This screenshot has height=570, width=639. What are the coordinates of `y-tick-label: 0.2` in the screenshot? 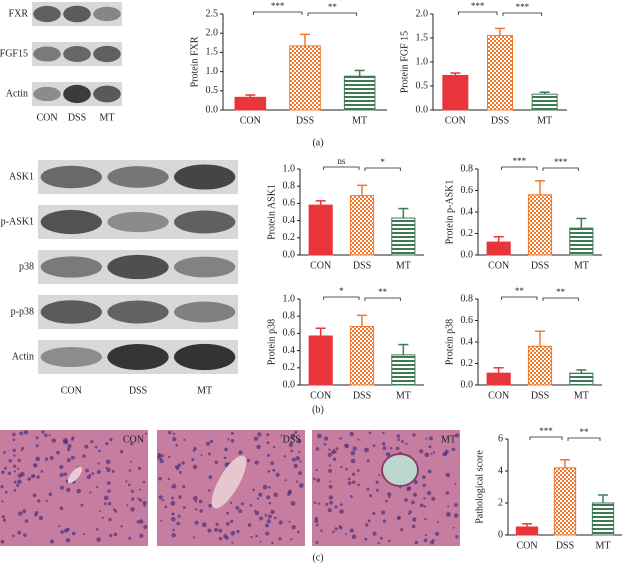 It's located at (467, 233).